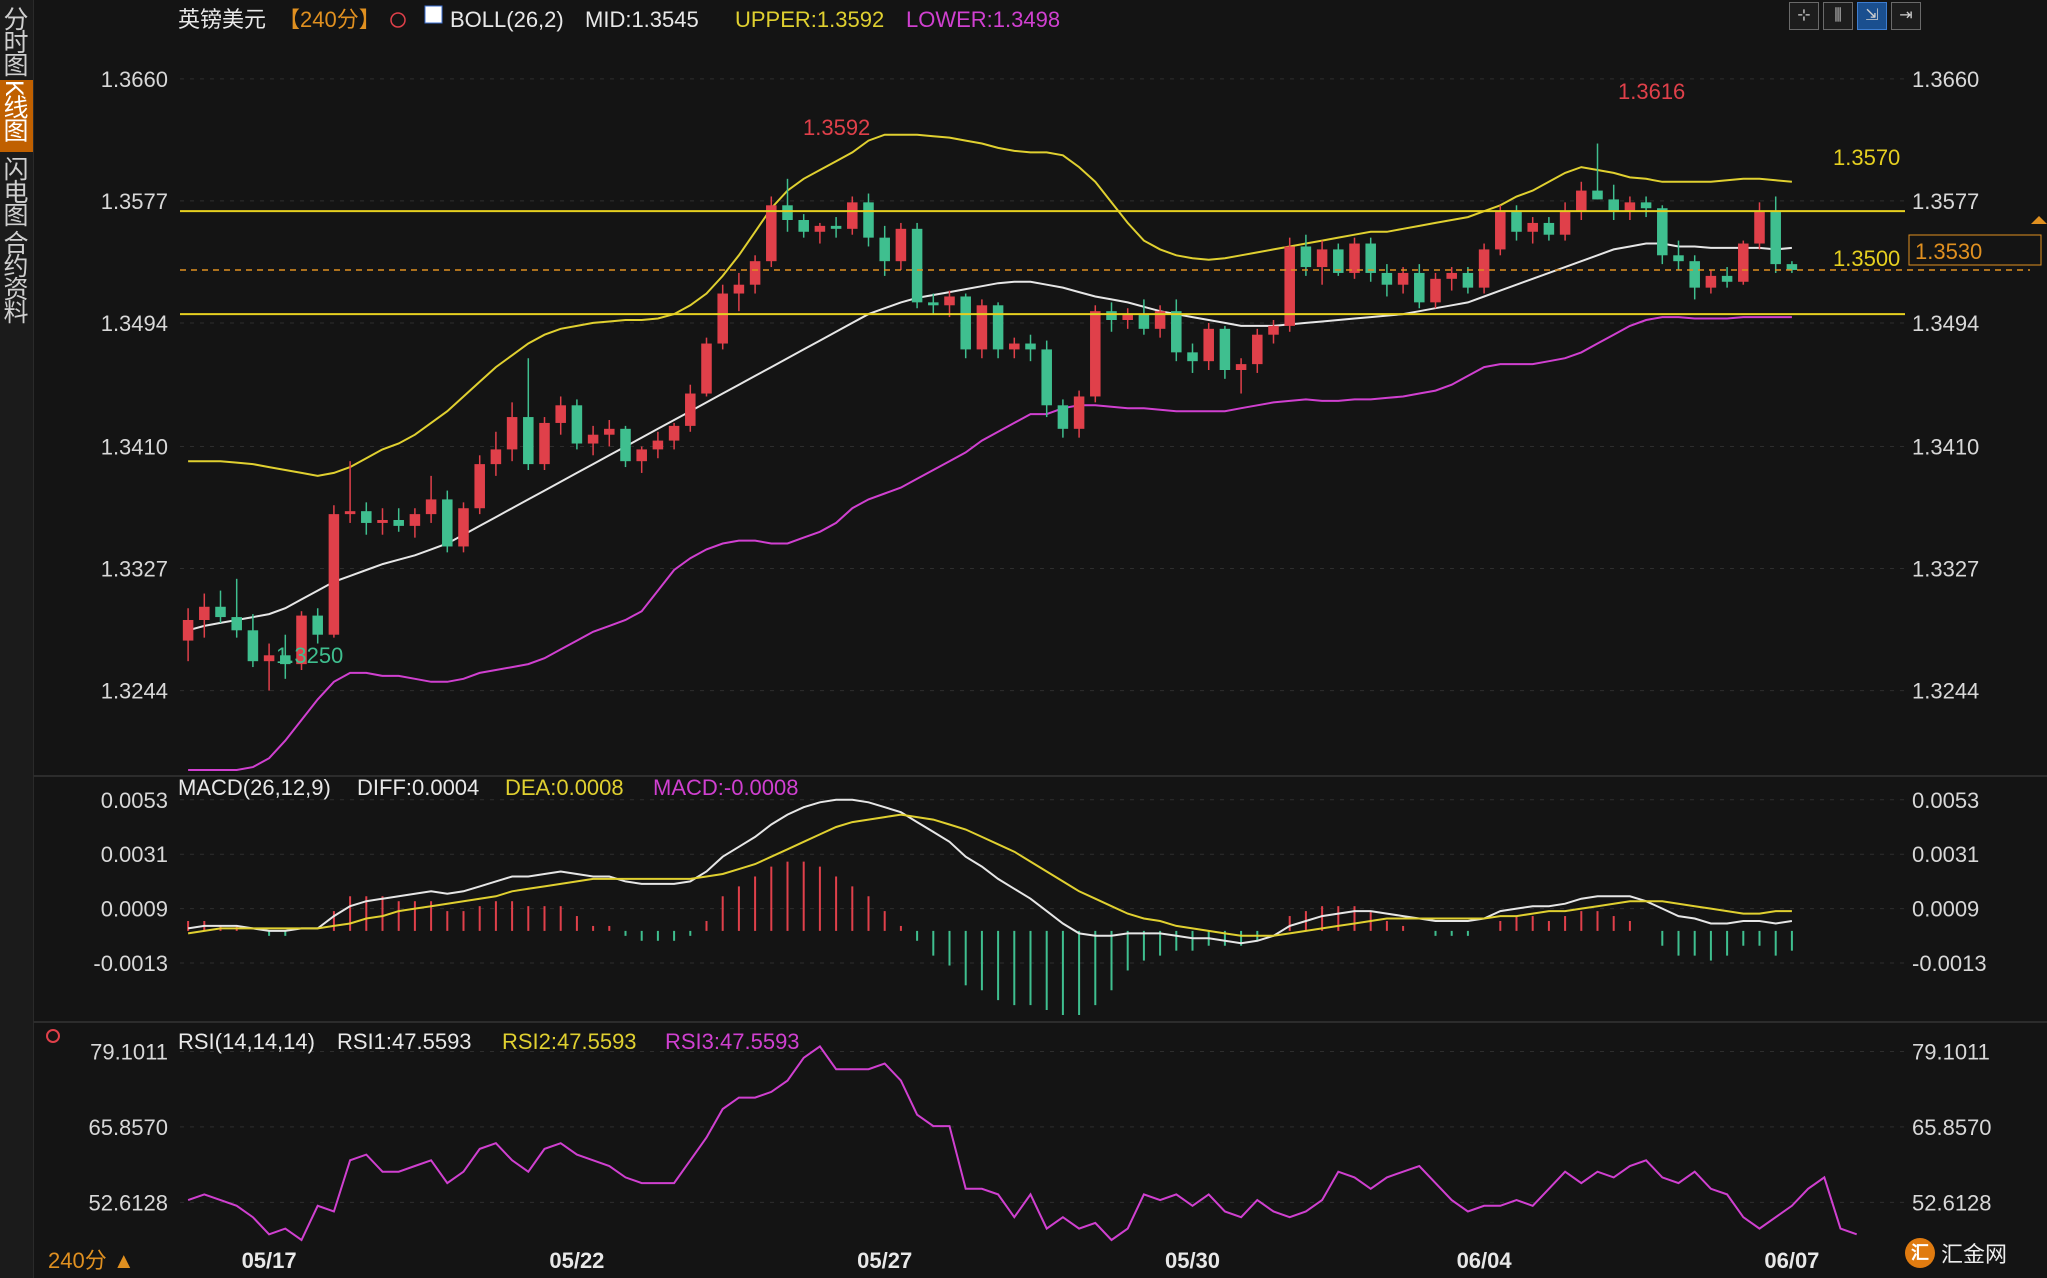 Image resolution: width=2047 pixels, height=1278 pixels. What do you see at coordinates (1866, 258) in the screenshot?
I see `hline-label-lower: 1.3500` at bounding box center [1866, 258].